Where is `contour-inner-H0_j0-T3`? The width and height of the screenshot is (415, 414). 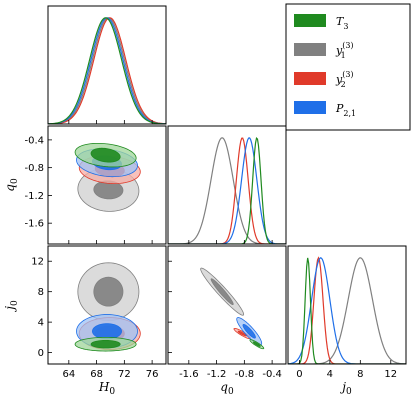 contour-inner-H0_j0-T3 is located at coordinates (105, 344).